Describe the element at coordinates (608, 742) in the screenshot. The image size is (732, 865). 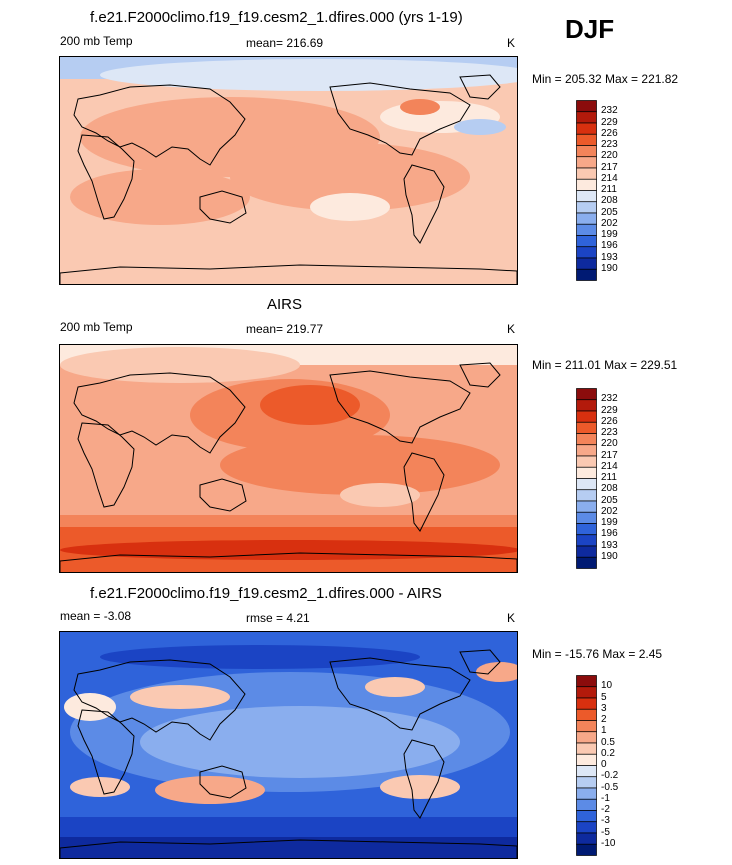
I see `colorbar-tick-label: 0.5` at that location.